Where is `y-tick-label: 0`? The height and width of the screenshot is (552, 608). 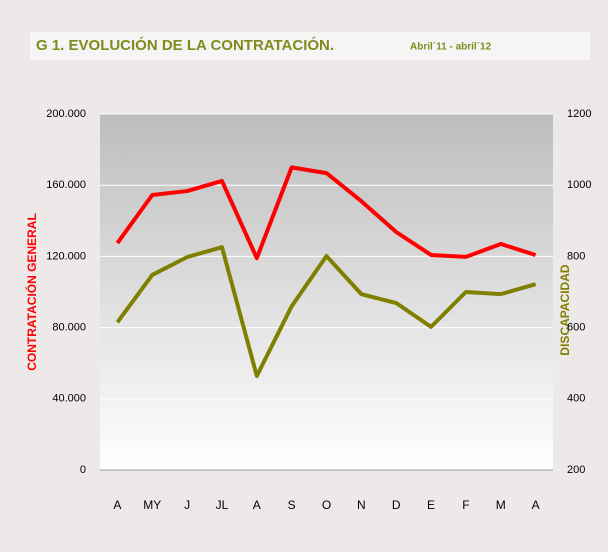 y-tick-label: 0 is located at coordinates (83, 470).